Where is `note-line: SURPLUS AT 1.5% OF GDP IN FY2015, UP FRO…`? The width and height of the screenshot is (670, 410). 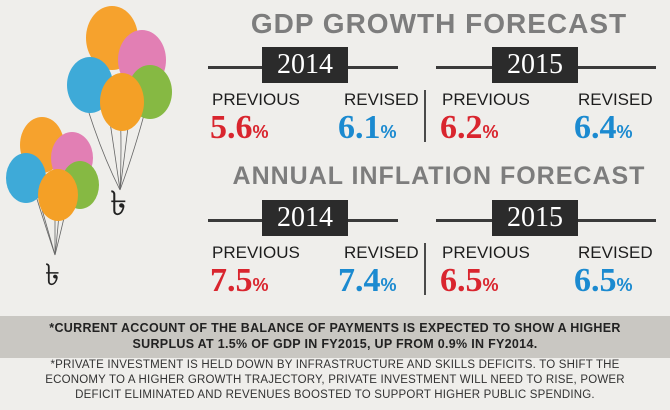
note-line: SURPLUS AT 1.5% OF GDP IN FY2015, UP FRO… is located at coordinates (335, 344).